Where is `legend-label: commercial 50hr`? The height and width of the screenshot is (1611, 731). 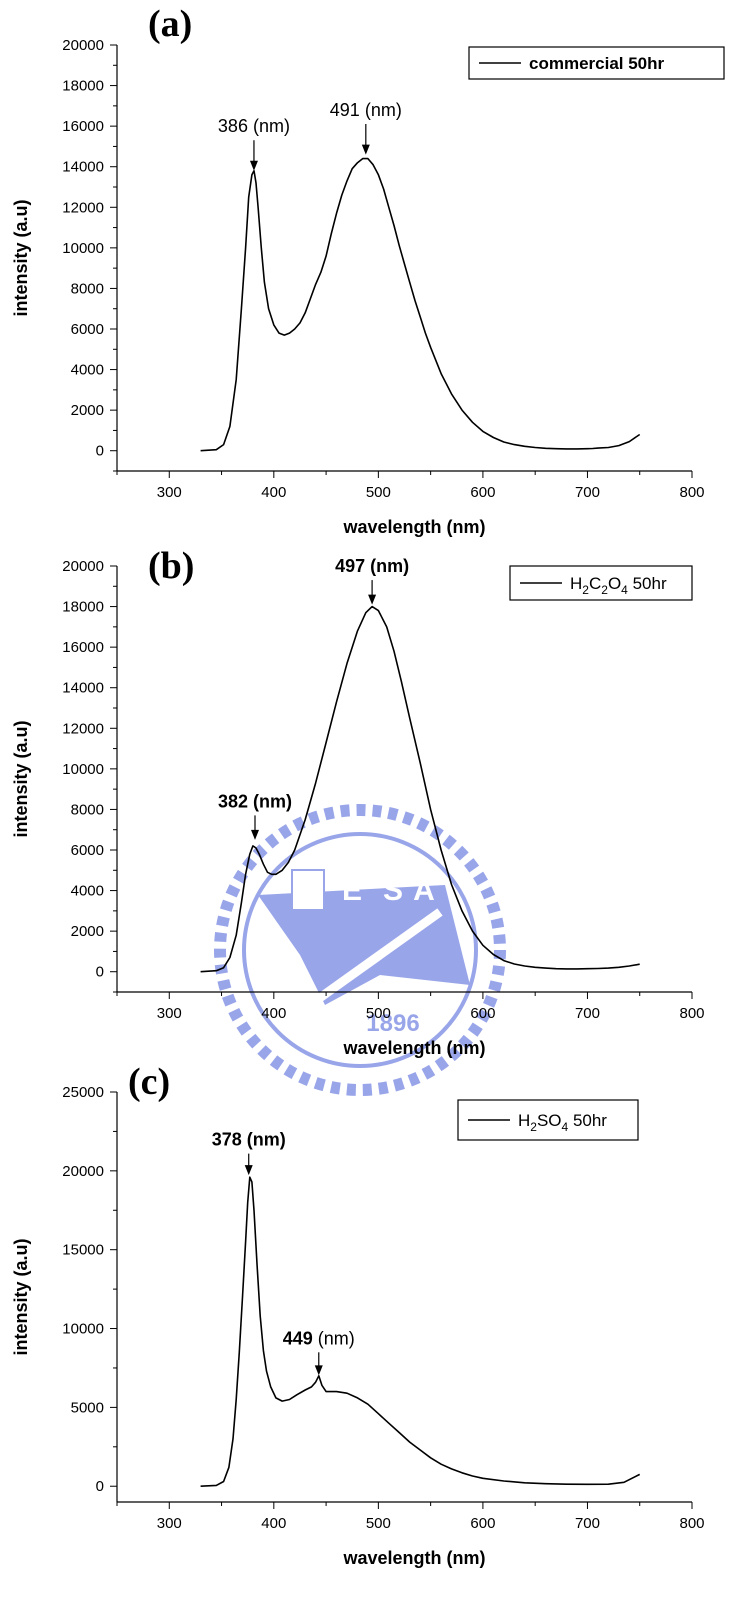
legend-label: commercial 50hr is located at coordinates (597, 63).